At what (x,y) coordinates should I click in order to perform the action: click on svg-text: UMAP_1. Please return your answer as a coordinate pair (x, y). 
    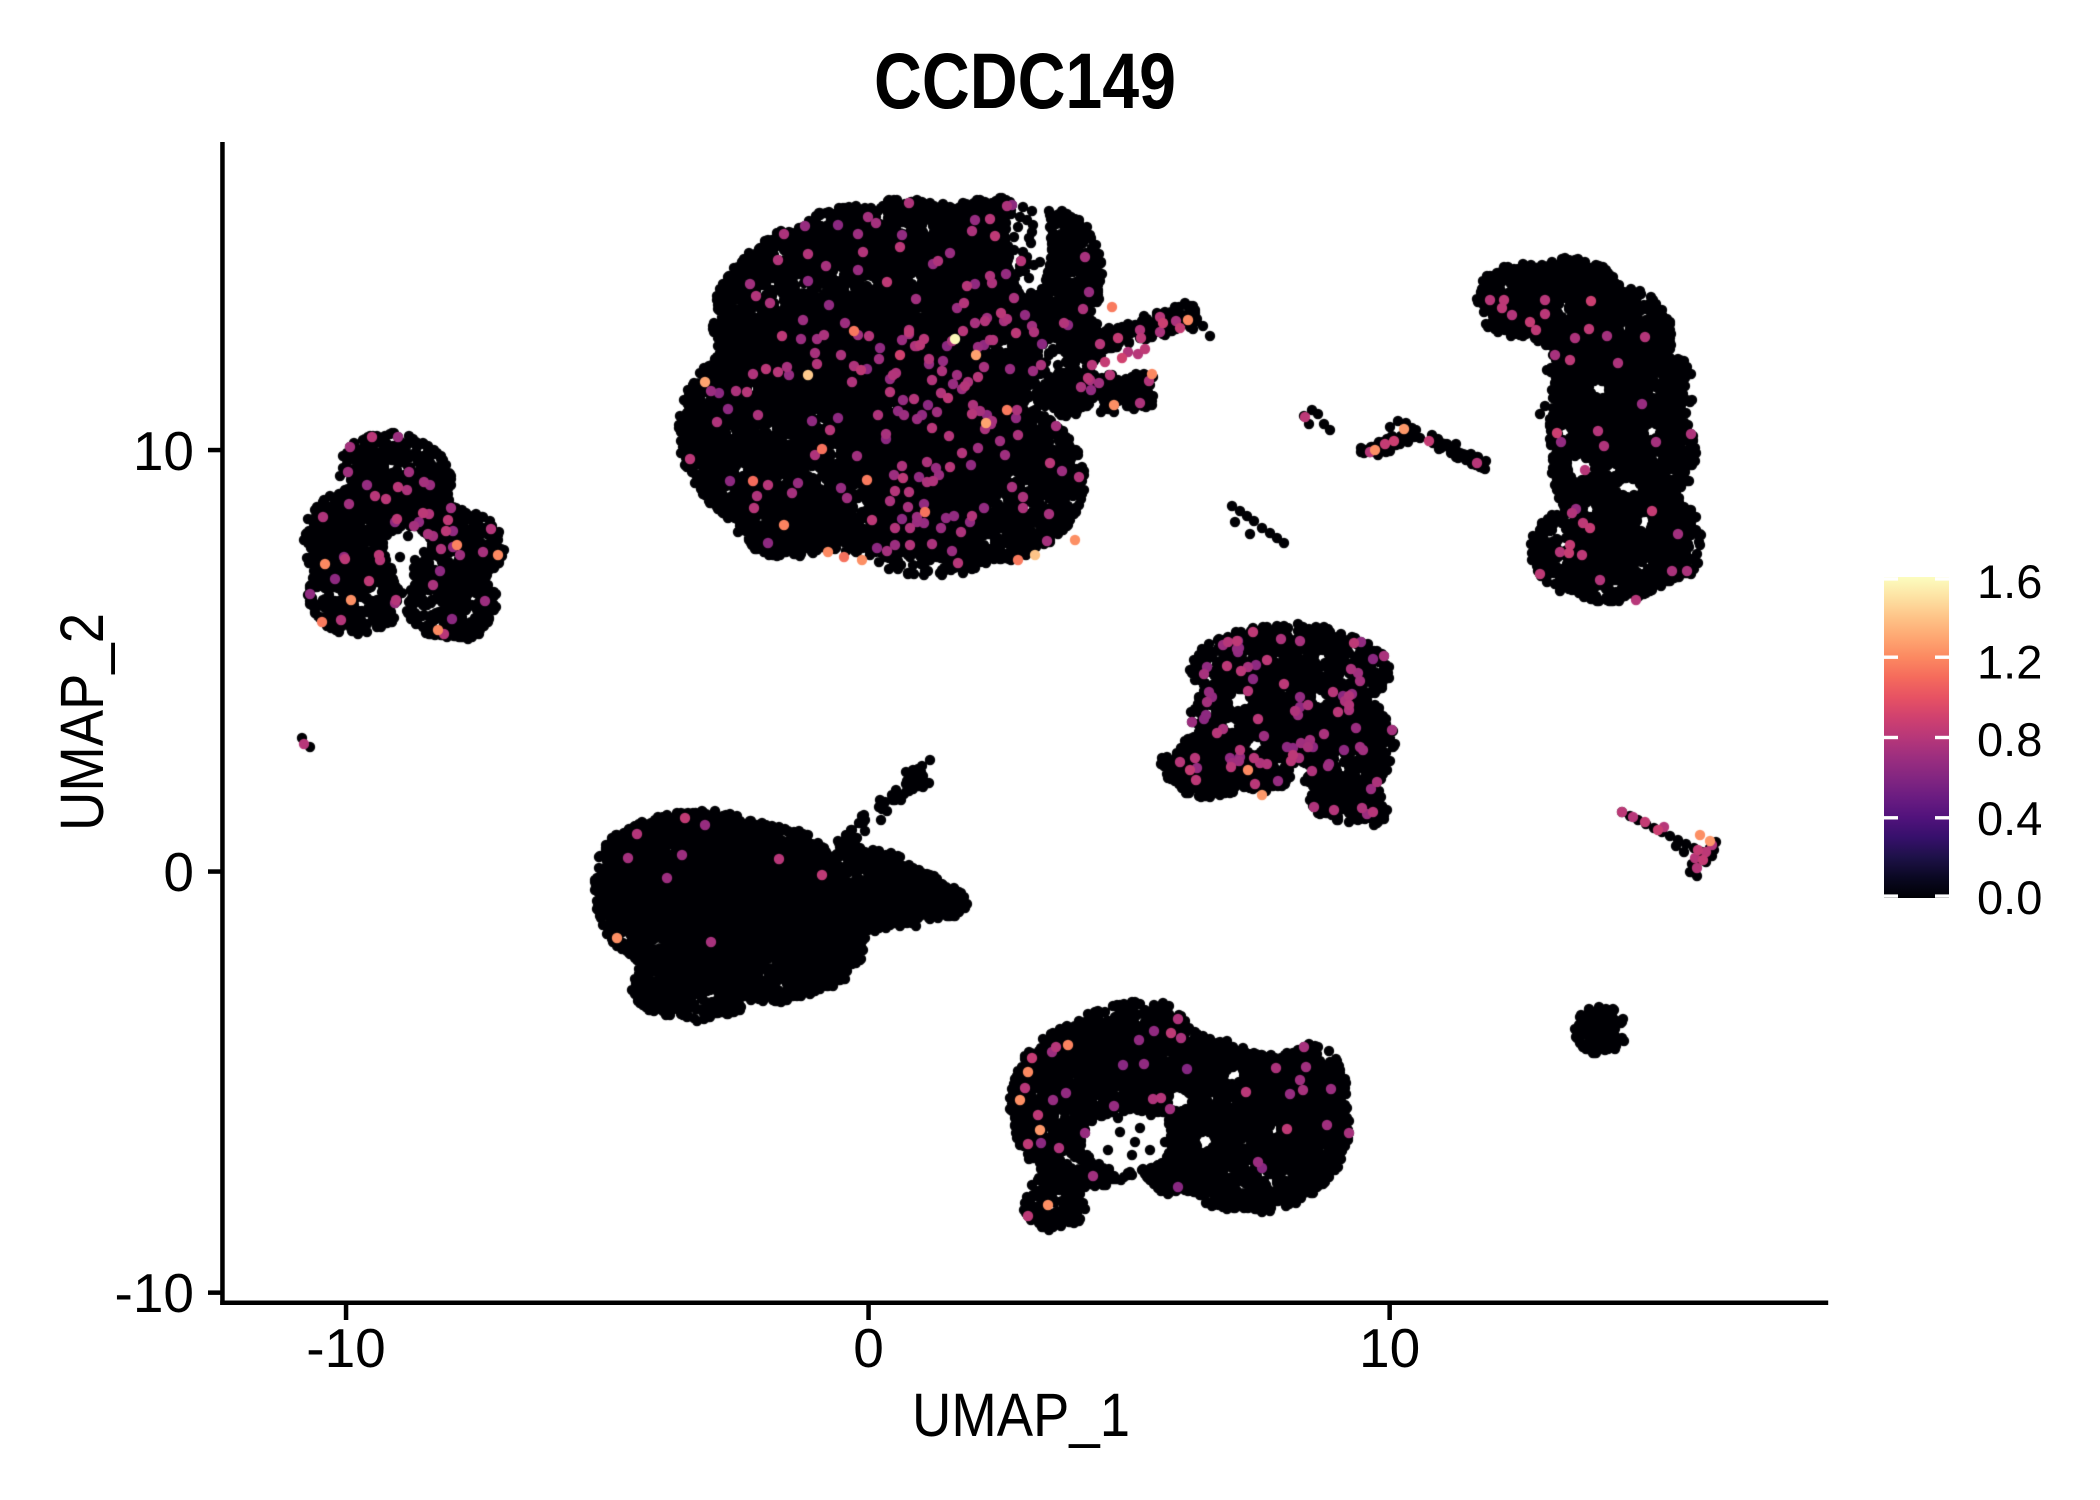
    Looking at the image, I should click on (1021, 1415).